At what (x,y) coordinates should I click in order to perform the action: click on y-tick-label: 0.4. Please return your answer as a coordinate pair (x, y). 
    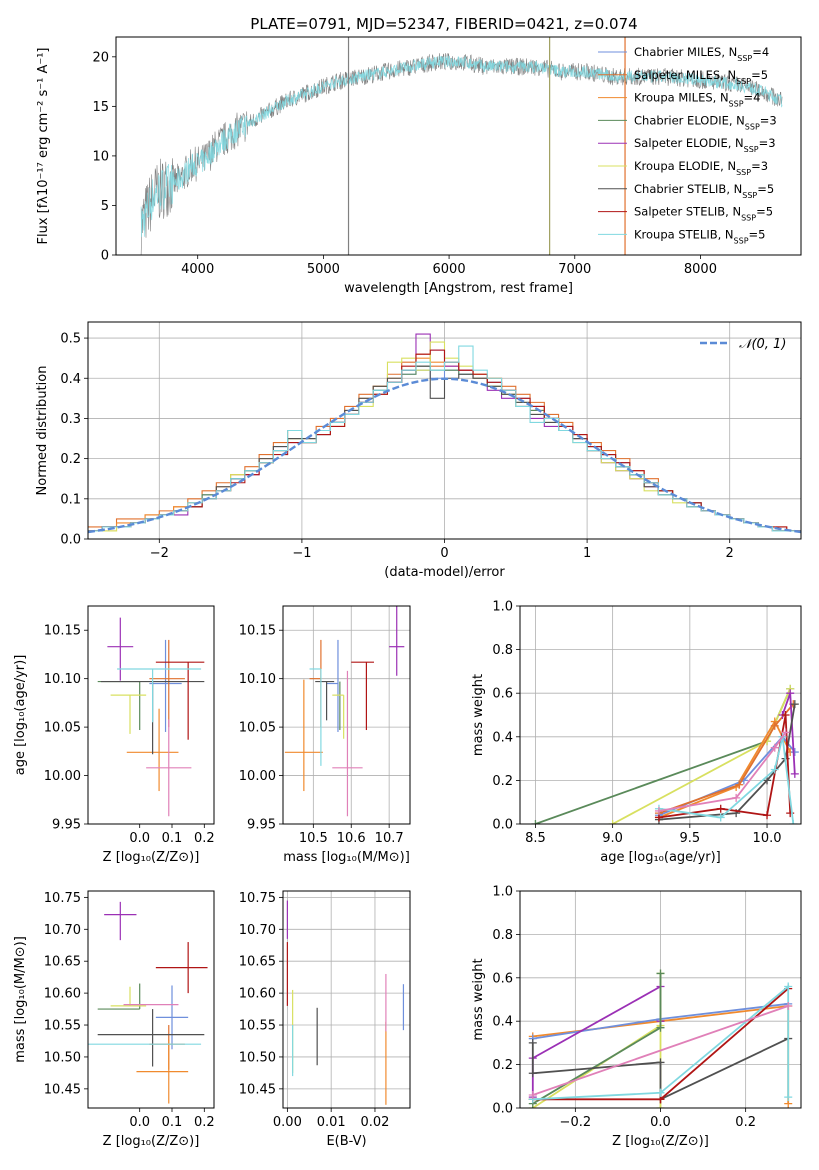
    Looking at the image, I should click on (502, 737).